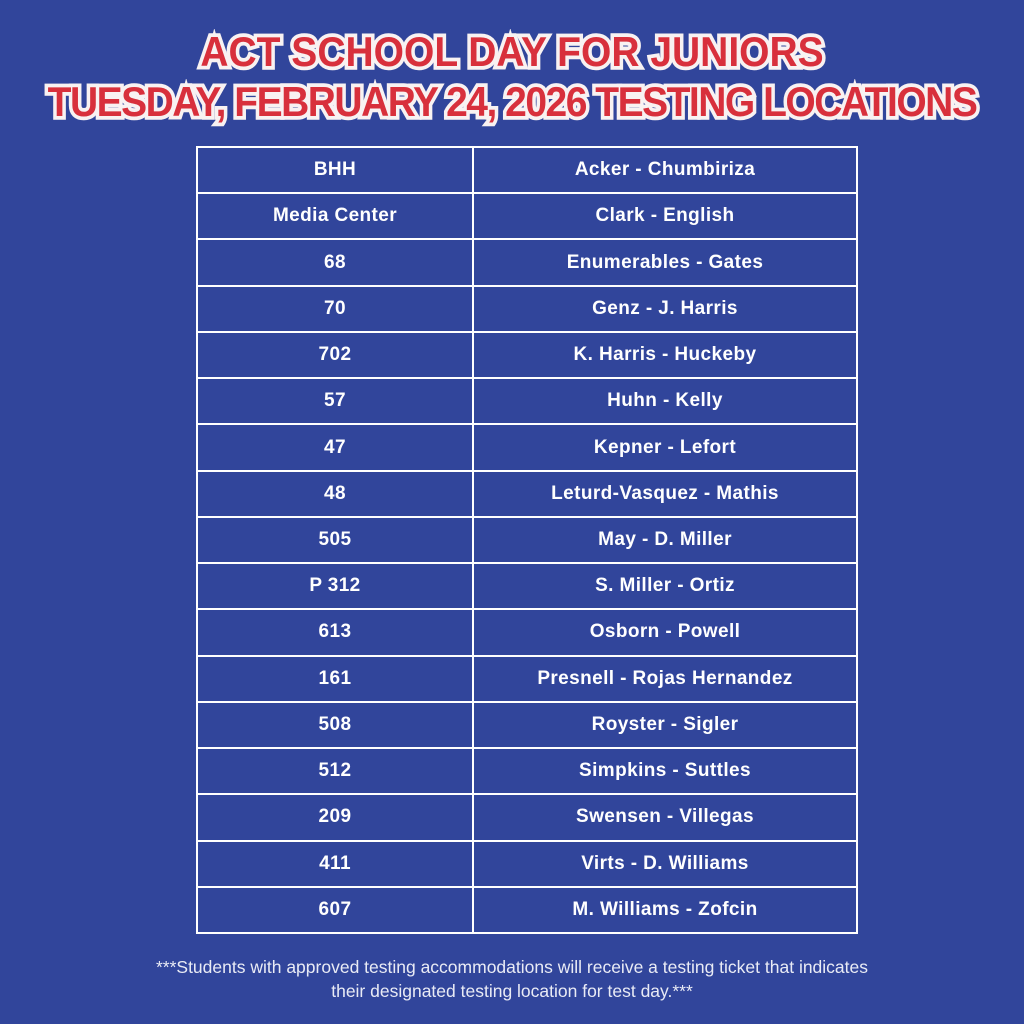 This screenshot has height=1024, width=1024. What do you see at coordinates (336, 355) in the screenshot?
I see `room-cell: 702` at bounding box center [336, 355].